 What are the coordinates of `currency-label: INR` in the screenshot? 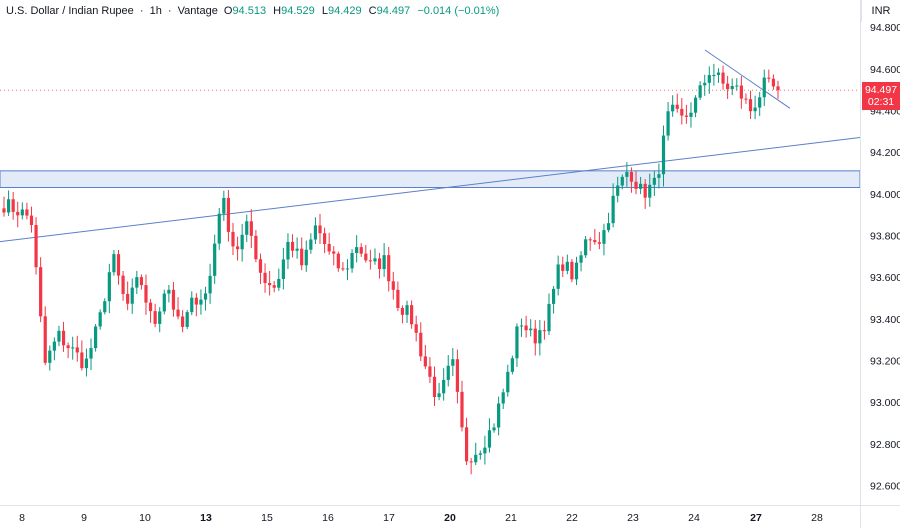 It's located at (880, 11).